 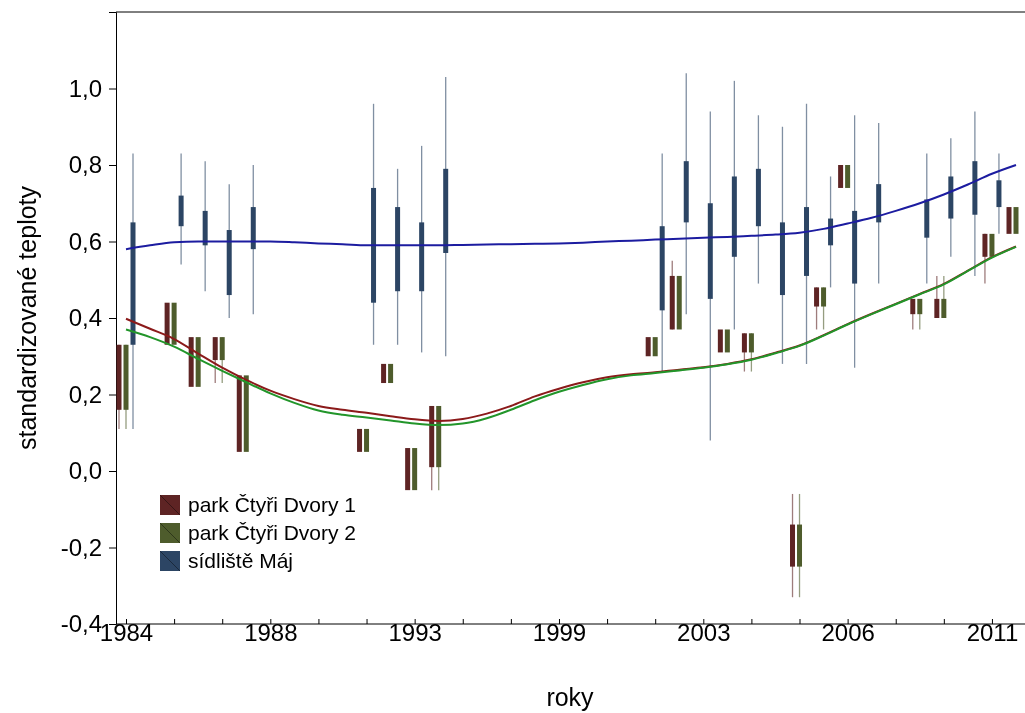 I want to click on x-tick-label: 1993, so click(x=415, y=632).